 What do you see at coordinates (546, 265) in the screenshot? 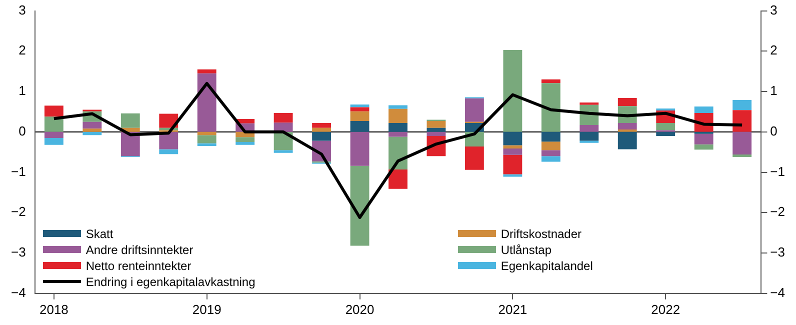
I see `legend-label: Egenkapitalandel` at bounding box center [546, 265].